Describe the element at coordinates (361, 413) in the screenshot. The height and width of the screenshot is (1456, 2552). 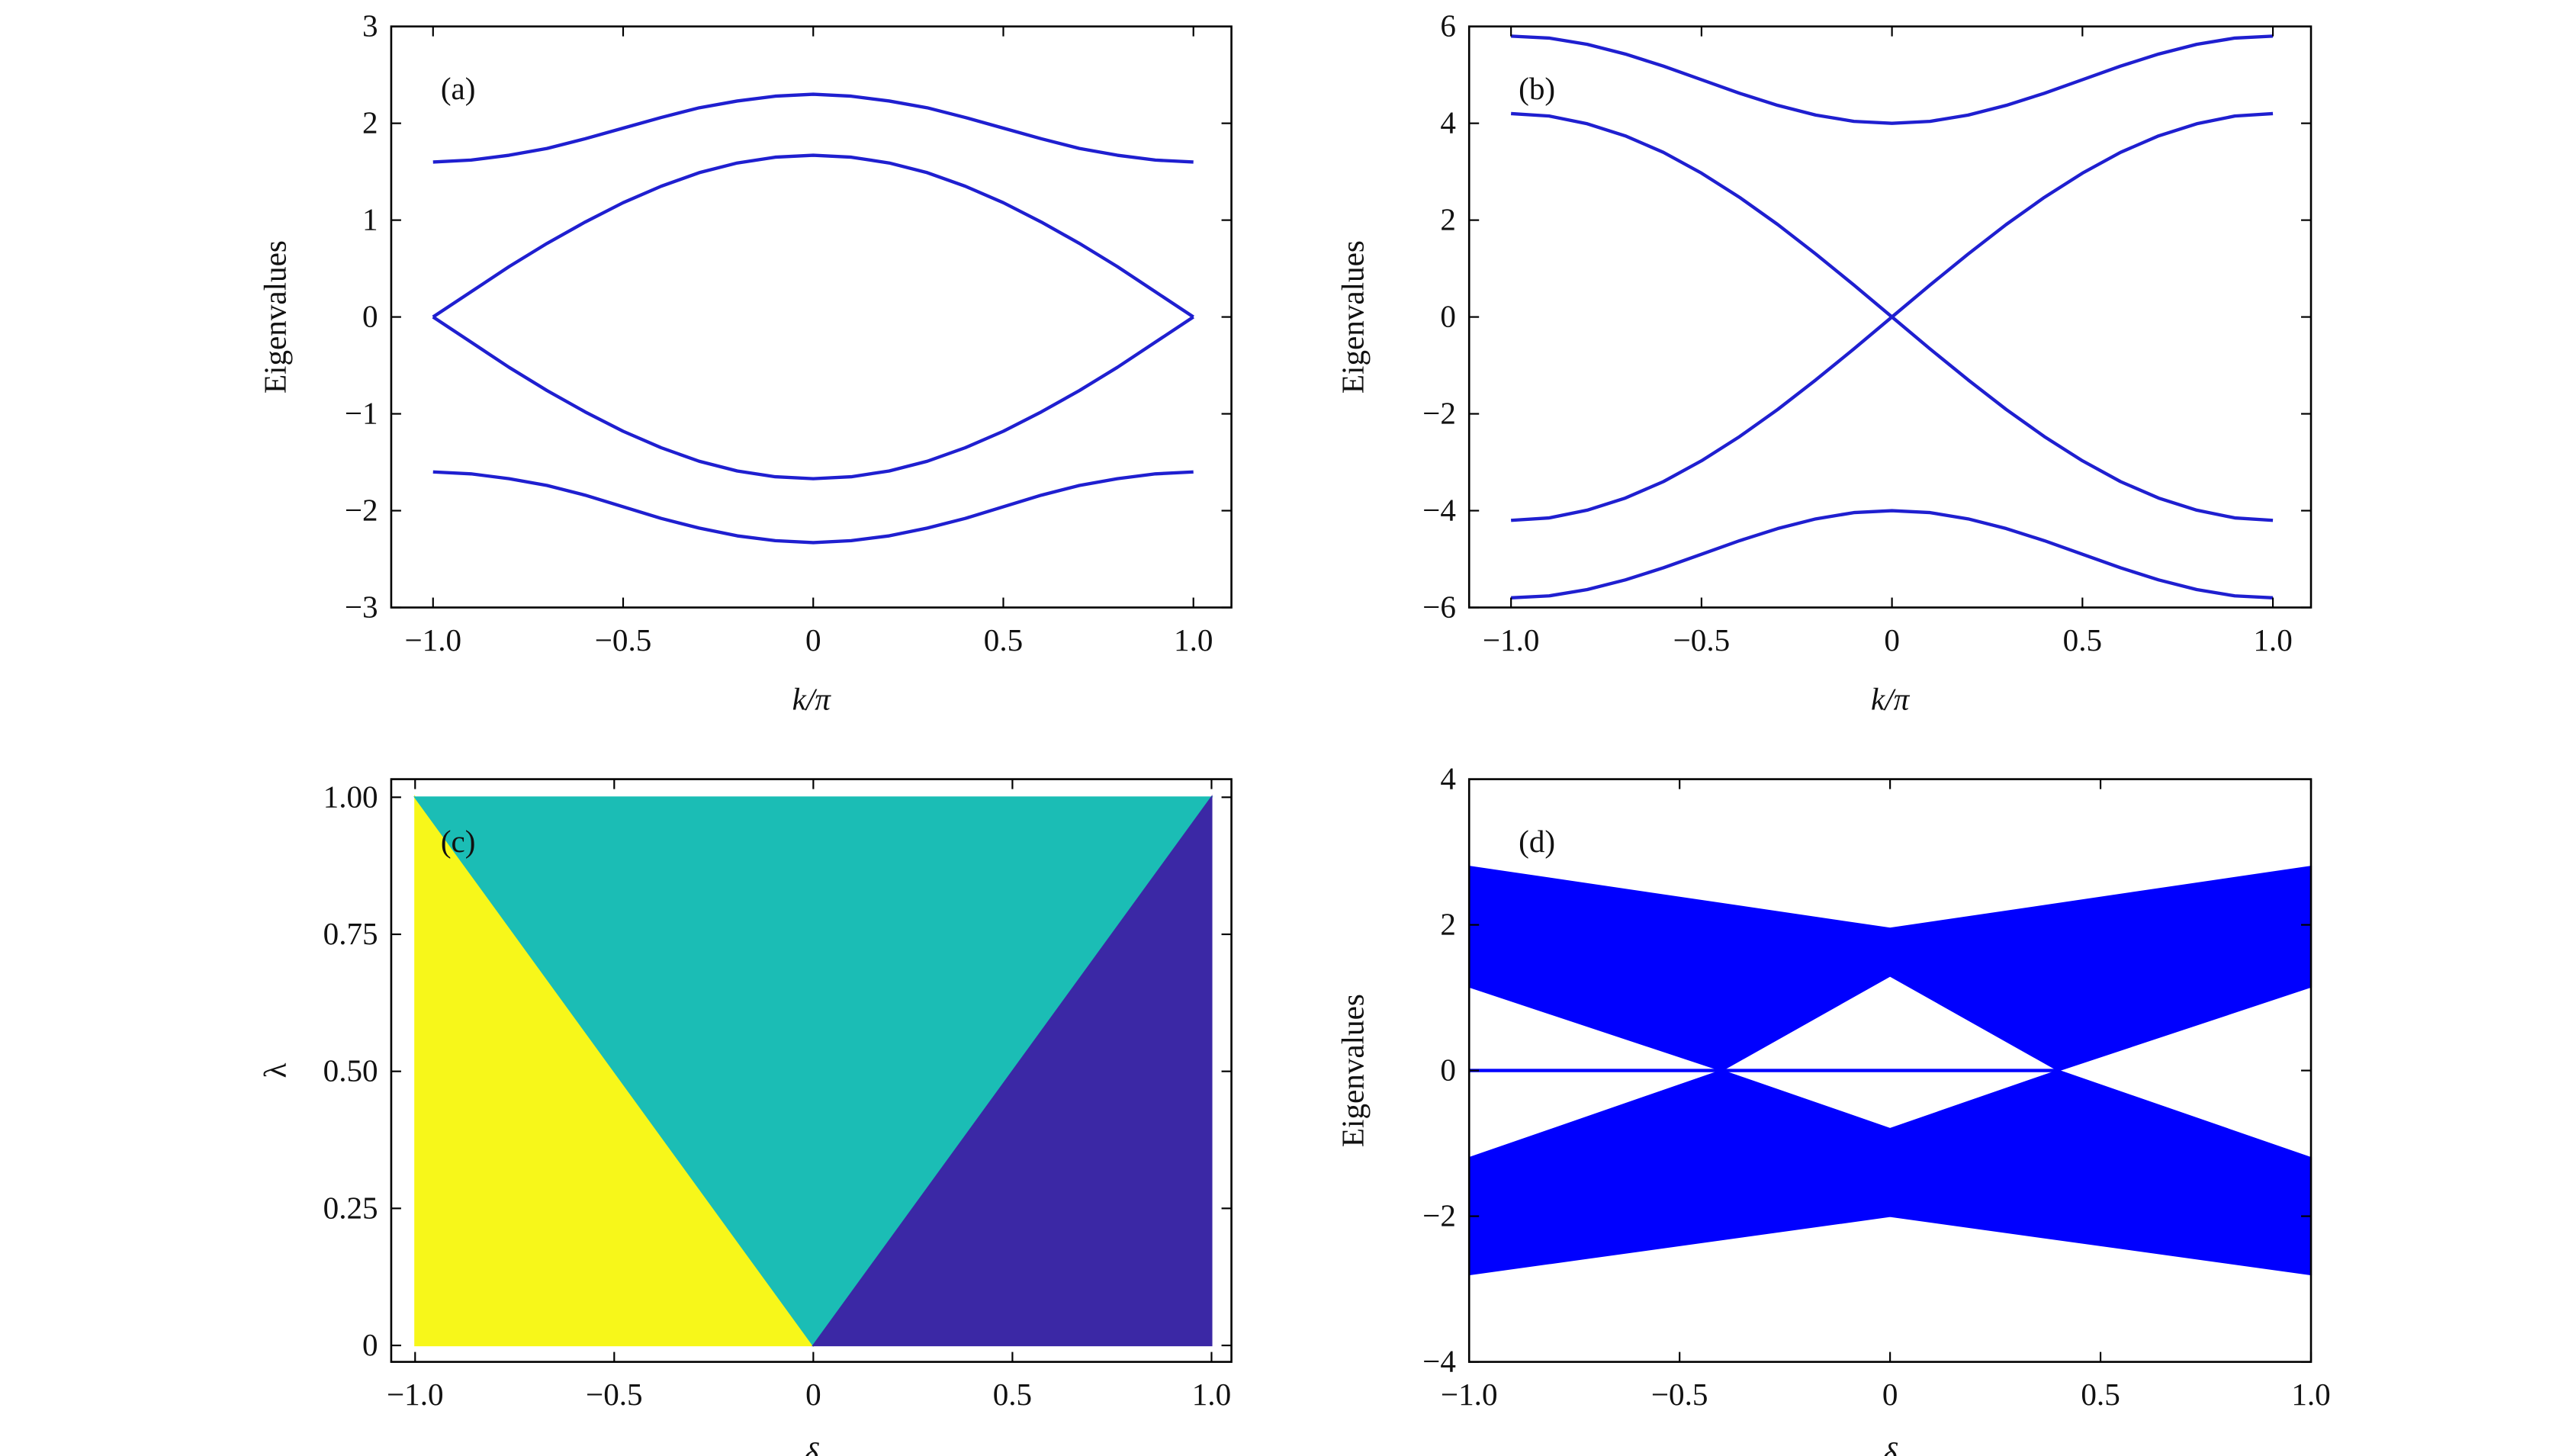
I see `y-tick-label: −1` at that location.